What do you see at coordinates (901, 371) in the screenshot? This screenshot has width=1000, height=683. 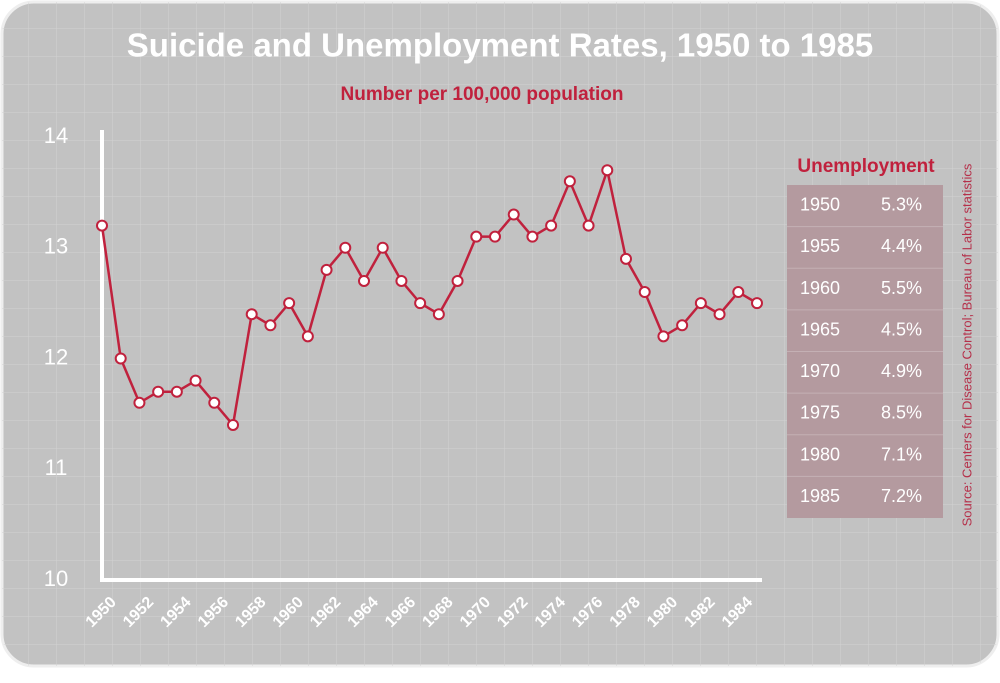 I see `table-rate: 4.9%` at bounding box center [901, 371].